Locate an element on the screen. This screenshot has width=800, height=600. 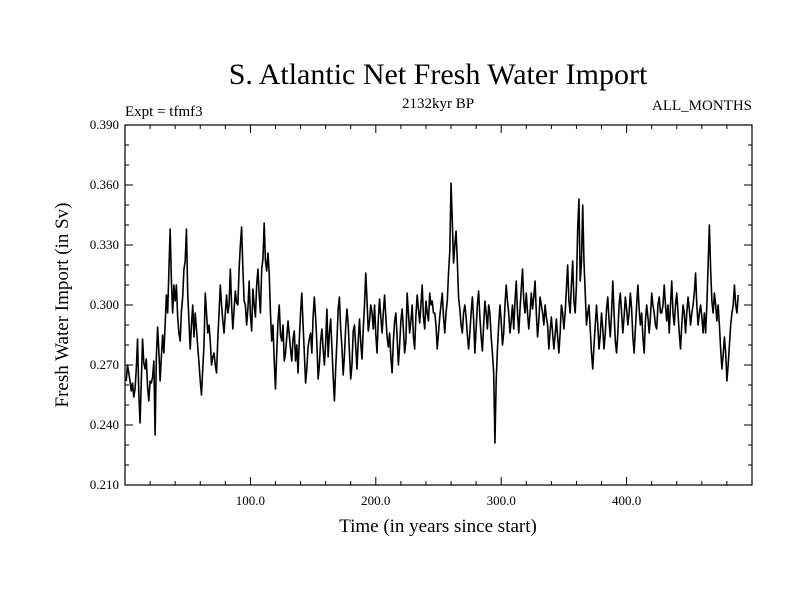
y-tick-label: 0.360 is located at coordinates (104, 184).